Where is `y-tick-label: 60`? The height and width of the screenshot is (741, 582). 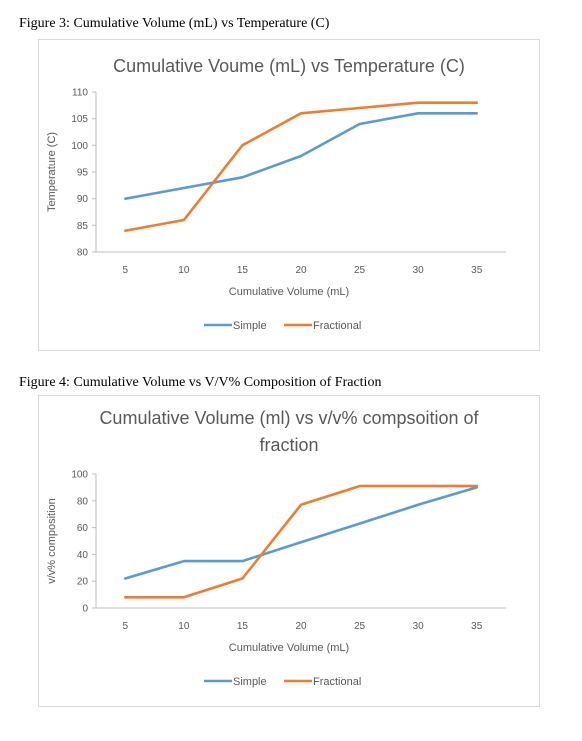 y-tick-label: 60 is located at coordinates (83, 528).